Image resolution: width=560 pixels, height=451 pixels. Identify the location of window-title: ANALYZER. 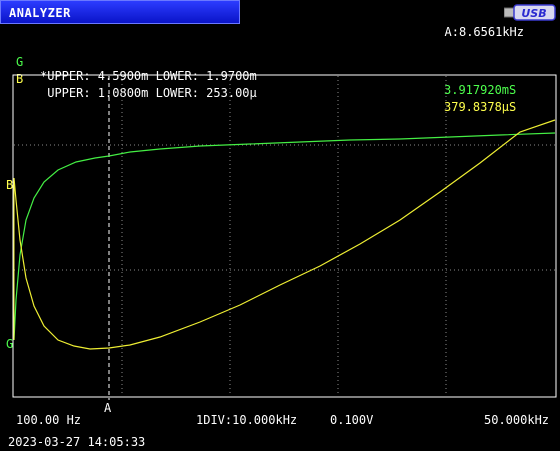
(40, 13).